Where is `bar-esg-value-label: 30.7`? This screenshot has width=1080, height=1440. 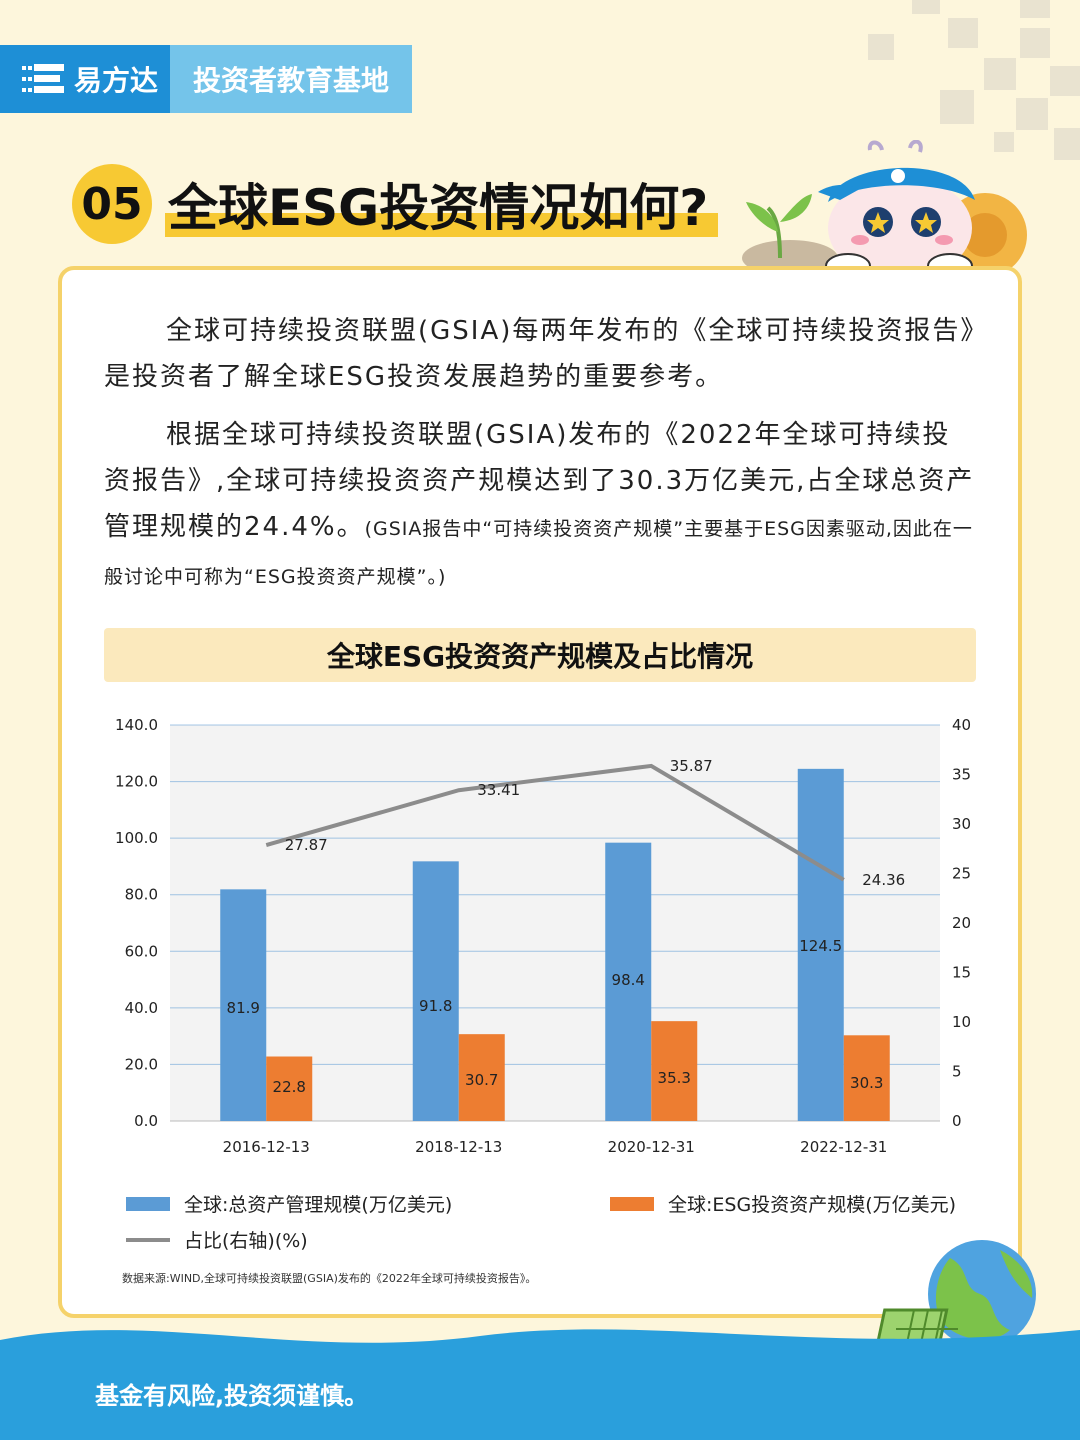
bar-esg-value-label: 30.7 is located at coordinates (481, 1080).